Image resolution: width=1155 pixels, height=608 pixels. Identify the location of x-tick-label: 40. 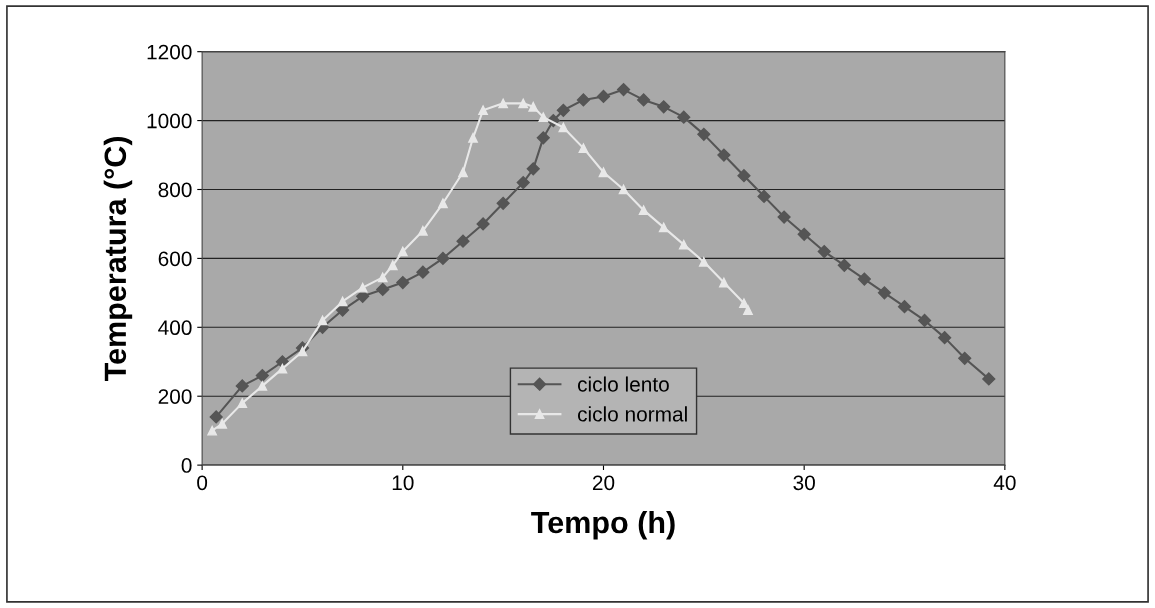
(1004, 483).